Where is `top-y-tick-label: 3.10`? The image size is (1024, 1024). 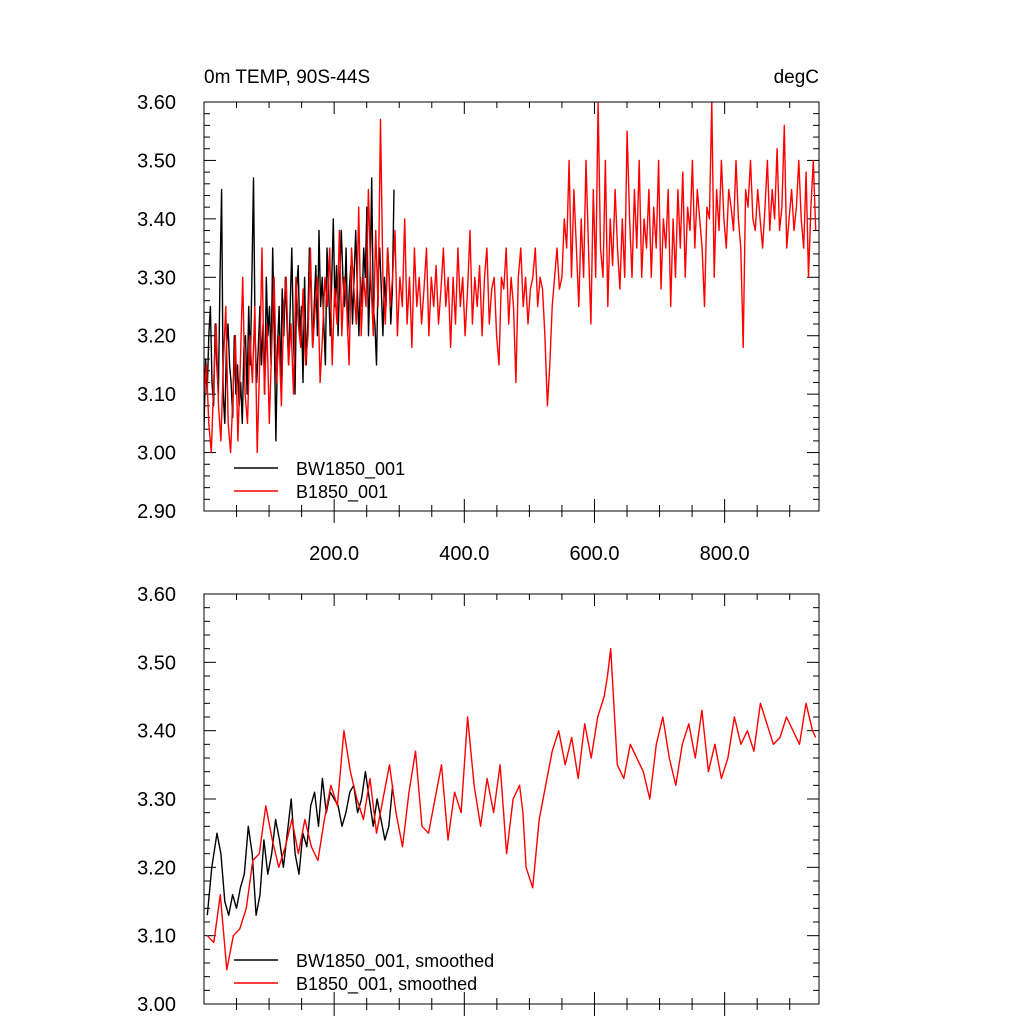
top-y-tick-label: 3.10 is located at coordinates (156, 395).